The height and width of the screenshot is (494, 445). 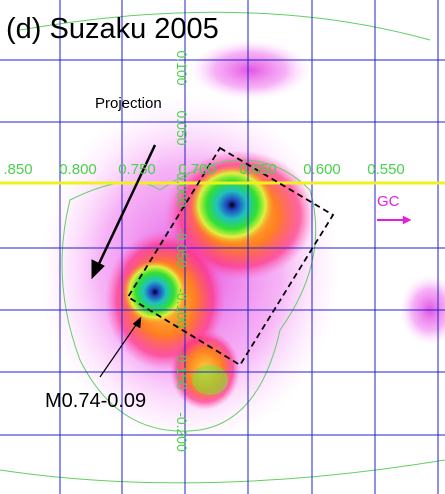 What do you see at coordinates (182, 127) in the screenshot?
I see `vertical-axis-label: 0.050` at bounding box center [182, 127].